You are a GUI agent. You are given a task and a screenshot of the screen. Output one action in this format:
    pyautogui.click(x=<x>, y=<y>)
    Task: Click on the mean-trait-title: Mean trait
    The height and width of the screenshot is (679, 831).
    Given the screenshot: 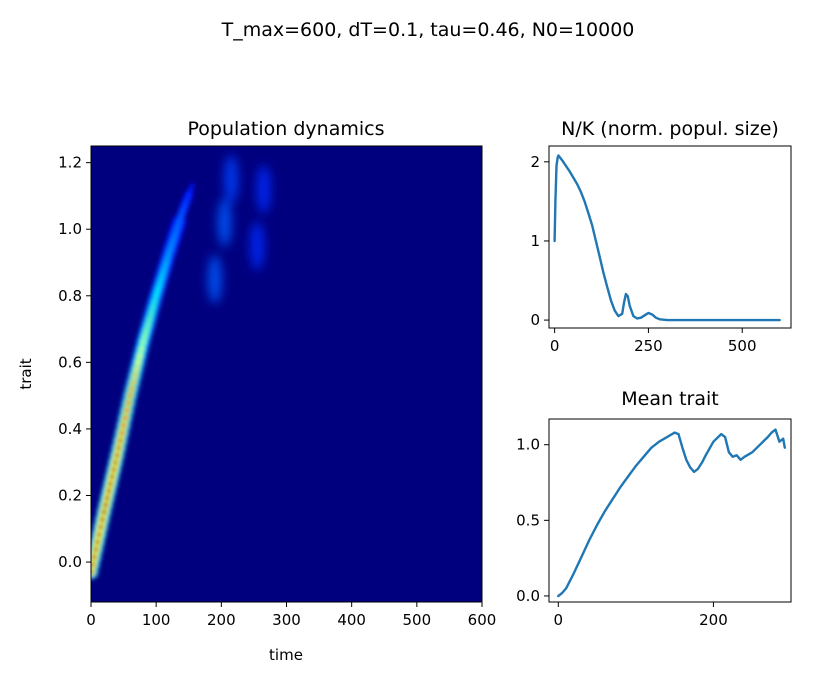 What is the action you would take?
    pyautogui.click(x=669, y=399)
    